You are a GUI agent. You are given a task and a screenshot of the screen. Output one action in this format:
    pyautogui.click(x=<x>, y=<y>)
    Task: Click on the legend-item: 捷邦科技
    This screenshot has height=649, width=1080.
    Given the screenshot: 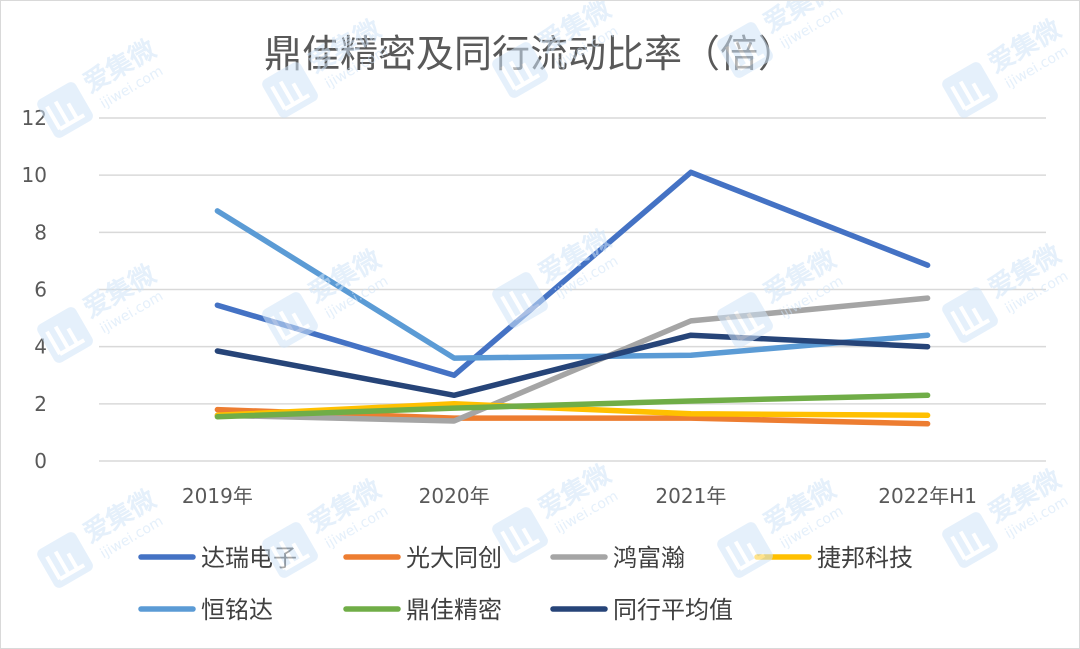 What is the action you would take?
    pyautogui.click(x=833, y=558)
    